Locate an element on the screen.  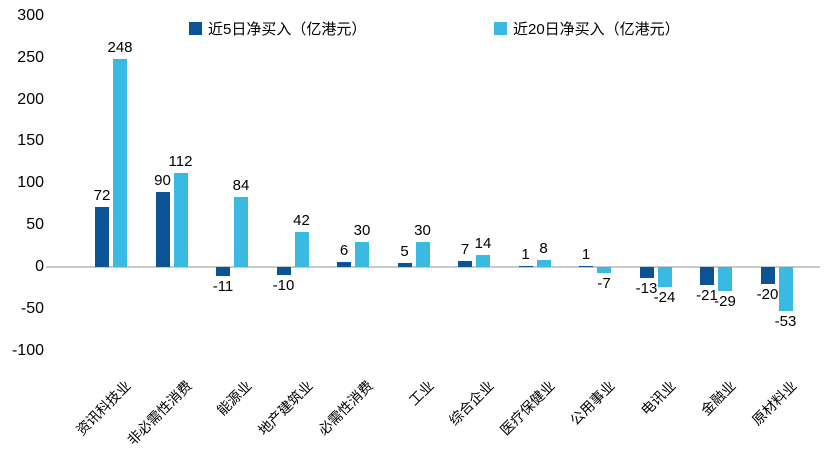
category-label: 公用事业 is located at coordinates (592, 403).